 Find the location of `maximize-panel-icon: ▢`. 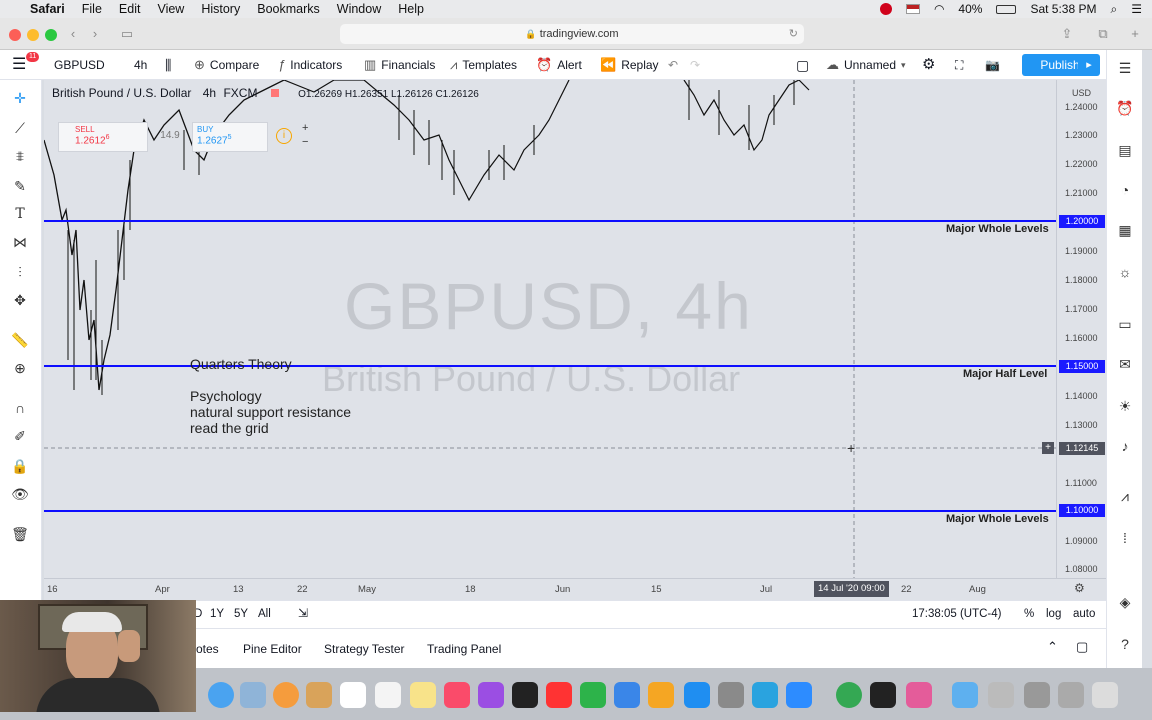

maximize-panel-icon: ▢ is located at coordinates (1082, 646).